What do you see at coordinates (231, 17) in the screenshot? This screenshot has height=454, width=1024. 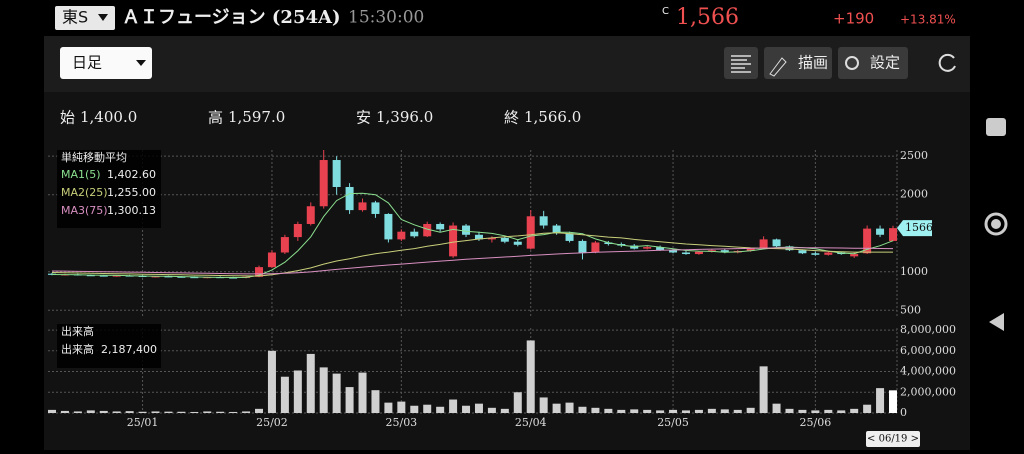 I see `stock-name: ＡＩフュージョン (254A)` at bounding box center [231, 17].